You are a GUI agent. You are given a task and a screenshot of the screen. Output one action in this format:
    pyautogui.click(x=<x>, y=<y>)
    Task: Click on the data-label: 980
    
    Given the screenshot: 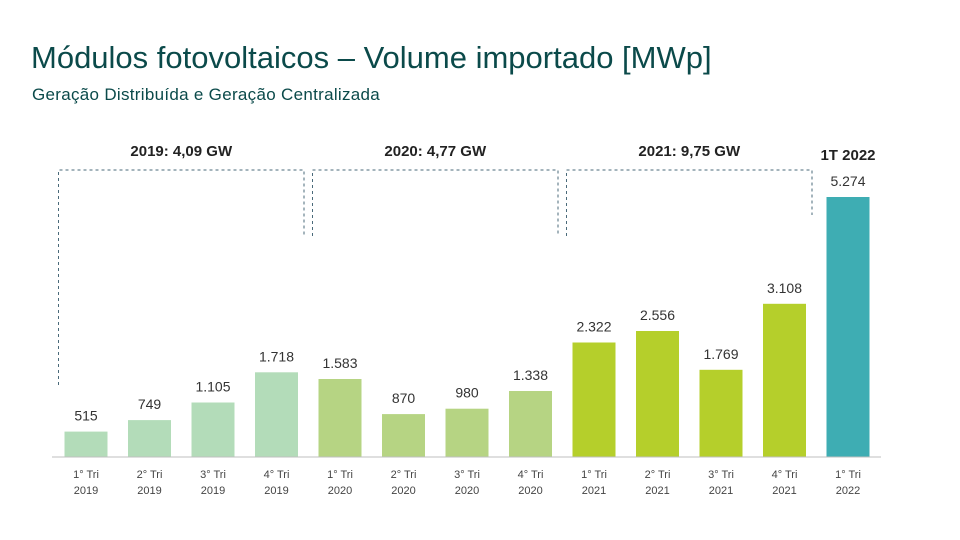 What is the action you would take?
    pyautogui.click(x=467, y=393)
    